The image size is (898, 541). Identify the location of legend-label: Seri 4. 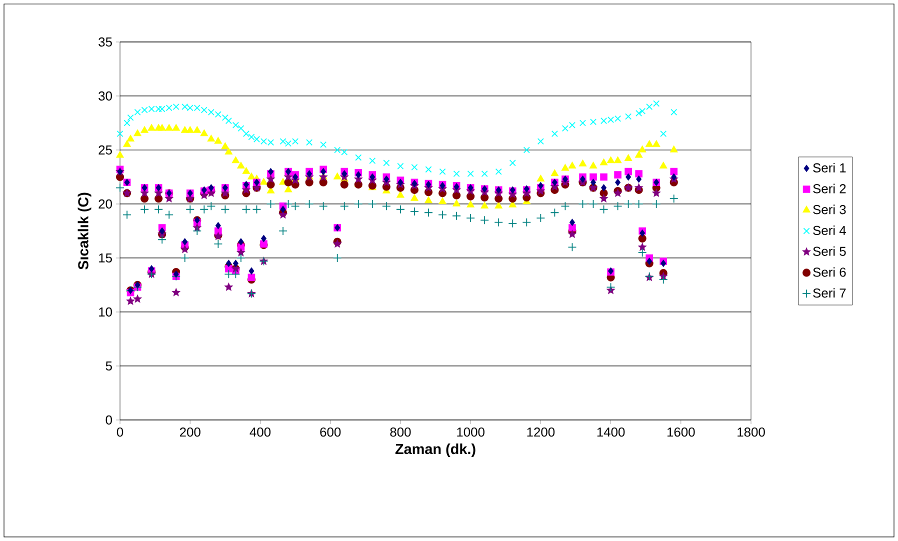
(829, 231).